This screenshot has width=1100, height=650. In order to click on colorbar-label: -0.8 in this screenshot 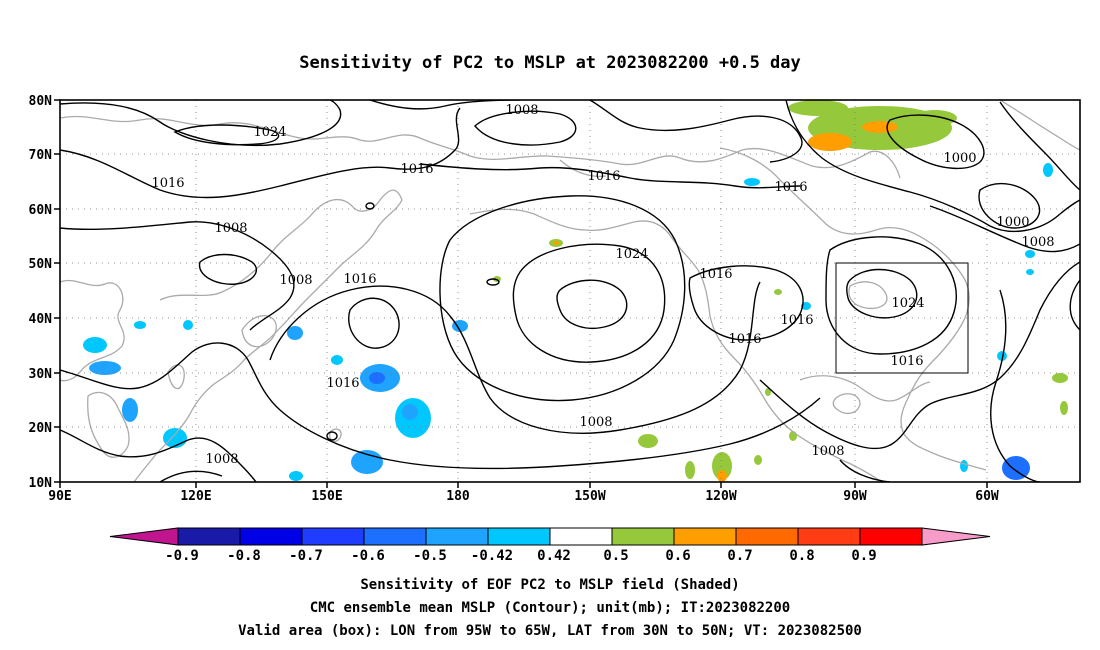, I will do `click(244, 556)`.